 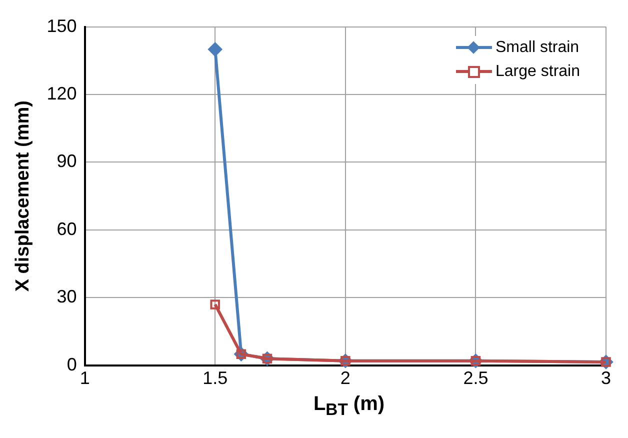 What do you see at coordinates (538, 72) in the screenshot?
I see `legend-label: Large strain` at bounding box center [538, 72].